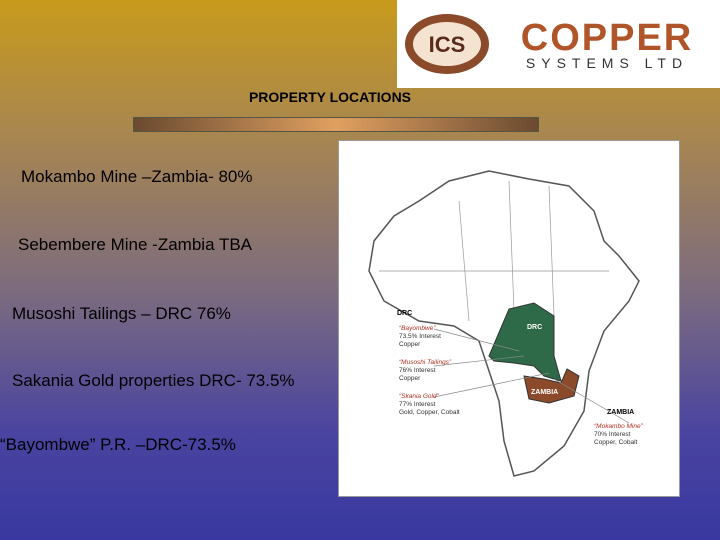 This screenshot has height=540, width=720. I want to click on logo-badge-inner, so click(447, 44).